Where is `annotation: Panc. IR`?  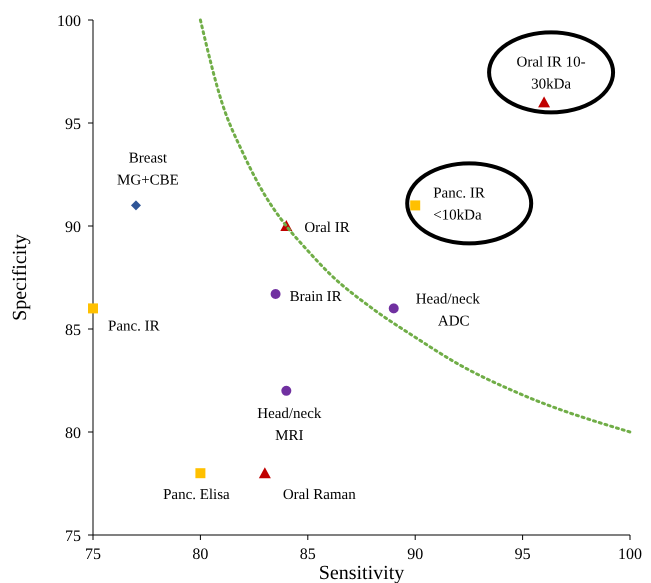 annotation: Panc. IR is located at coordinates (134, 326).